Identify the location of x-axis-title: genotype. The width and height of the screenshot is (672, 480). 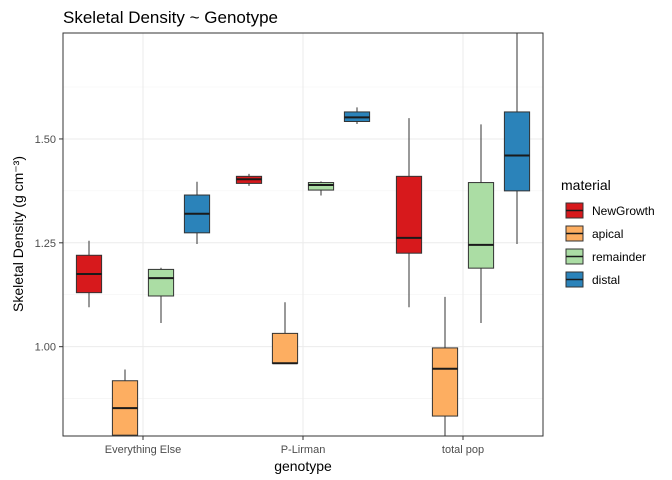
(303, 466).